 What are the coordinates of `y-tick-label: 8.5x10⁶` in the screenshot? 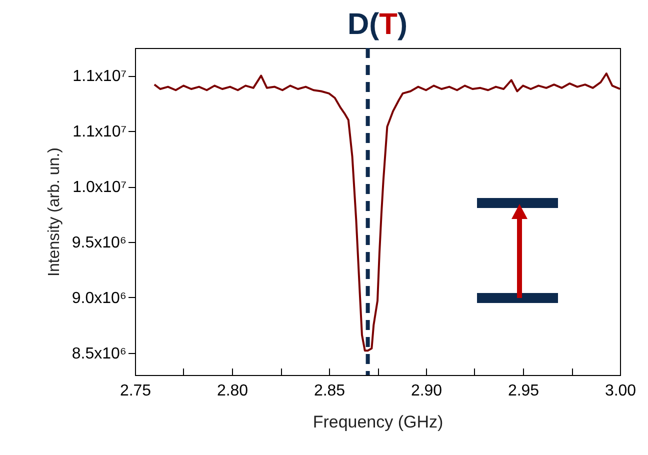 It's located at (99, 353).